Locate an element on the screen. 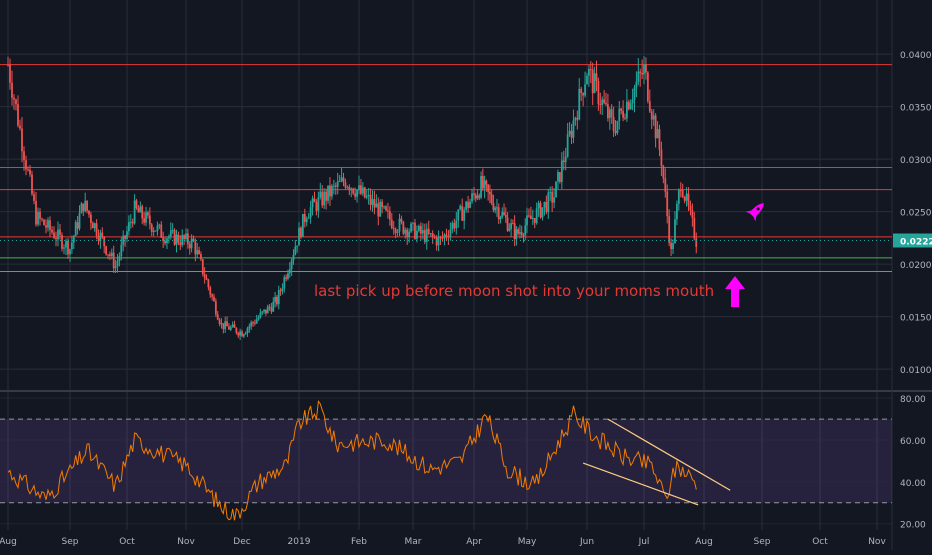  up-arrow-shape is located at coordinates (735, 291).